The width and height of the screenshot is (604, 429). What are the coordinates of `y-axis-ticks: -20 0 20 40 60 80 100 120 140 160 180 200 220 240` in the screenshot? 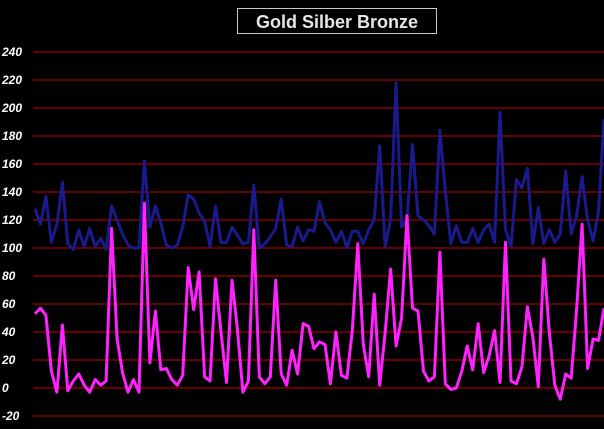 It's located at (11, 234).